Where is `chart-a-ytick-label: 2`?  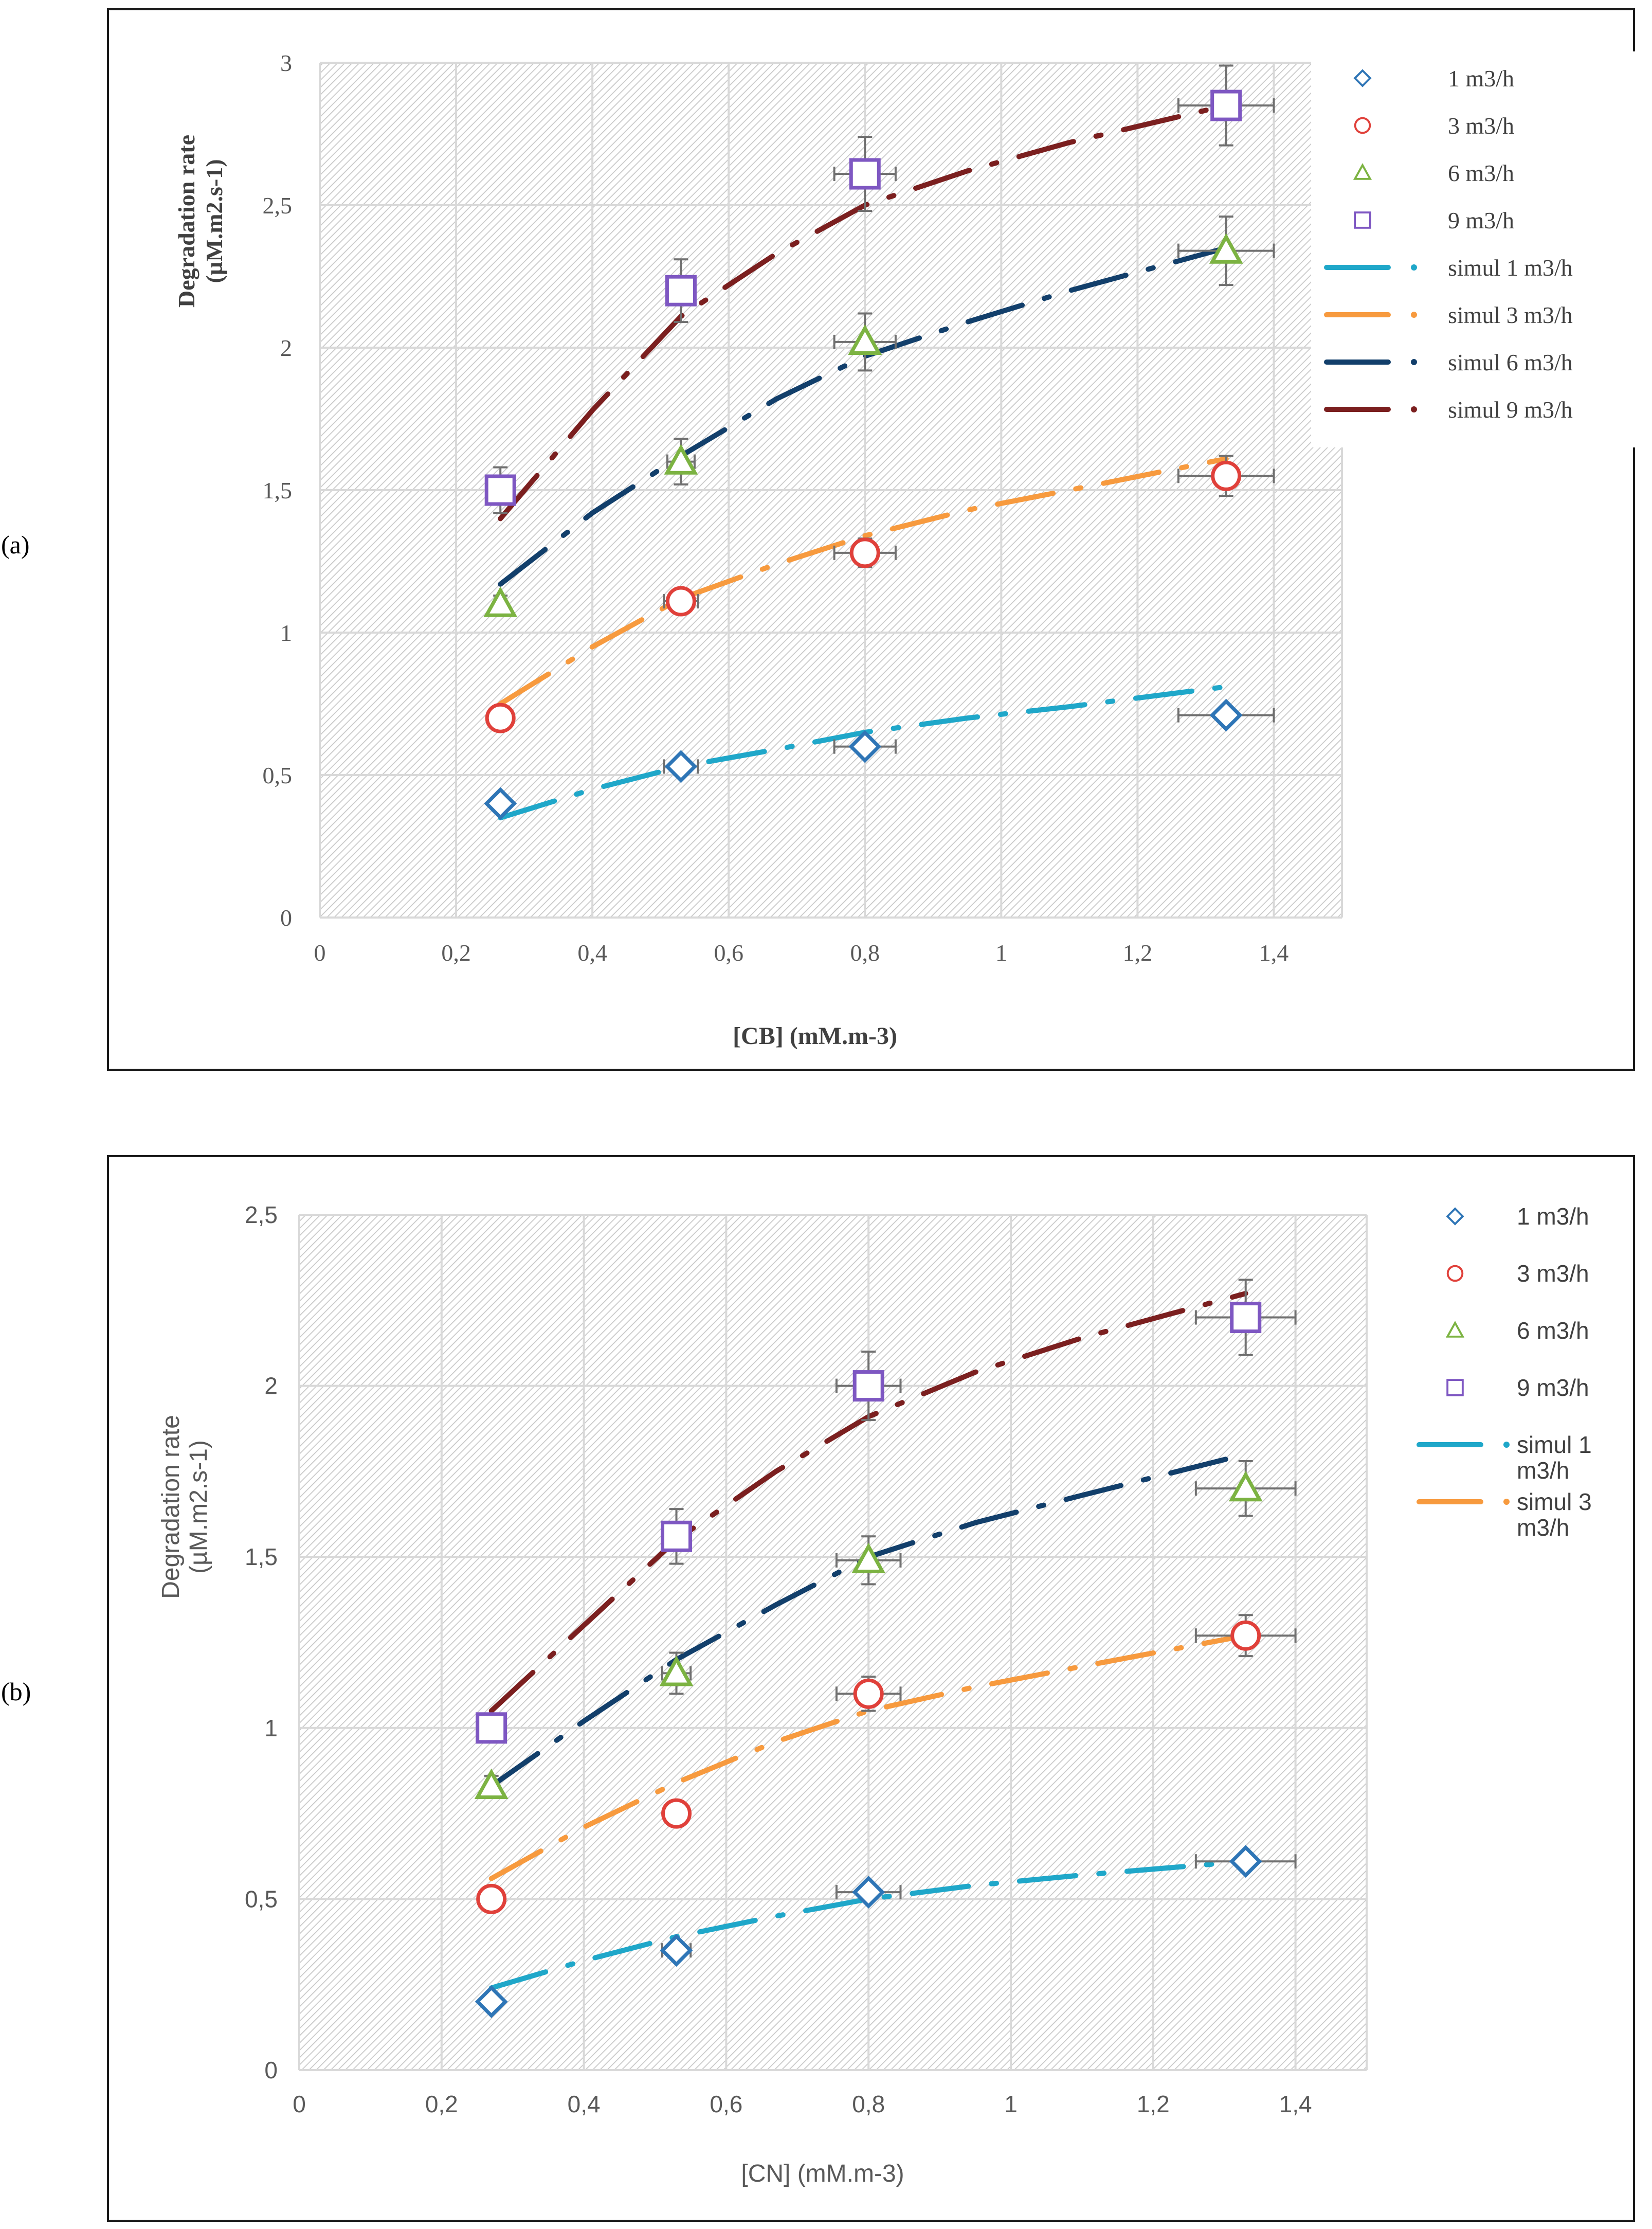 chart-a-ytick-label: 2 is located at coordinates (286, 348).